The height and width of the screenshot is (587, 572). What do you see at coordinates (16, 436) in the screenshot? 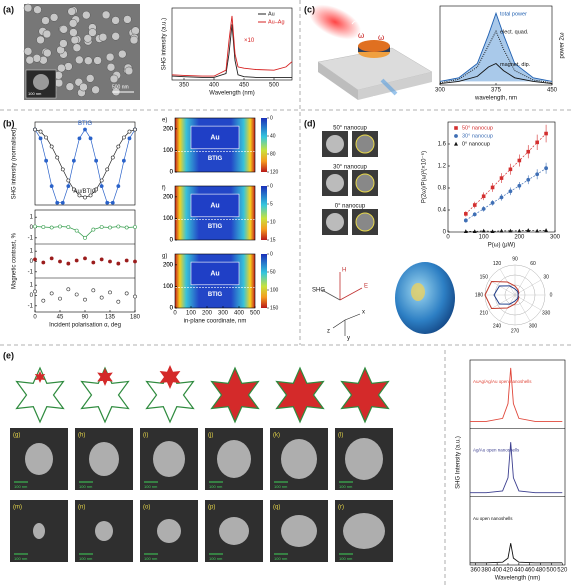
I see `sub-label: (g)` at bounding box center [16, 436].